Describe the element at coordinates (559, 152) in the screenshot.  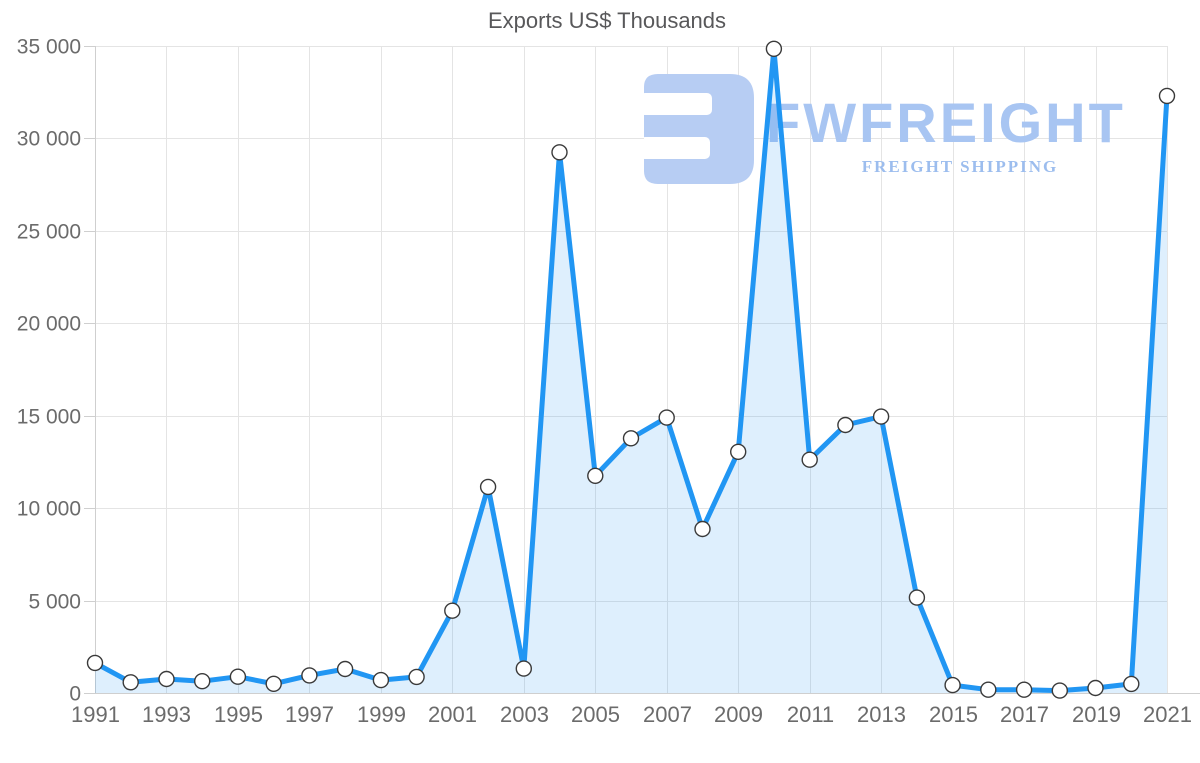
I see `data-point-2004` at that location.